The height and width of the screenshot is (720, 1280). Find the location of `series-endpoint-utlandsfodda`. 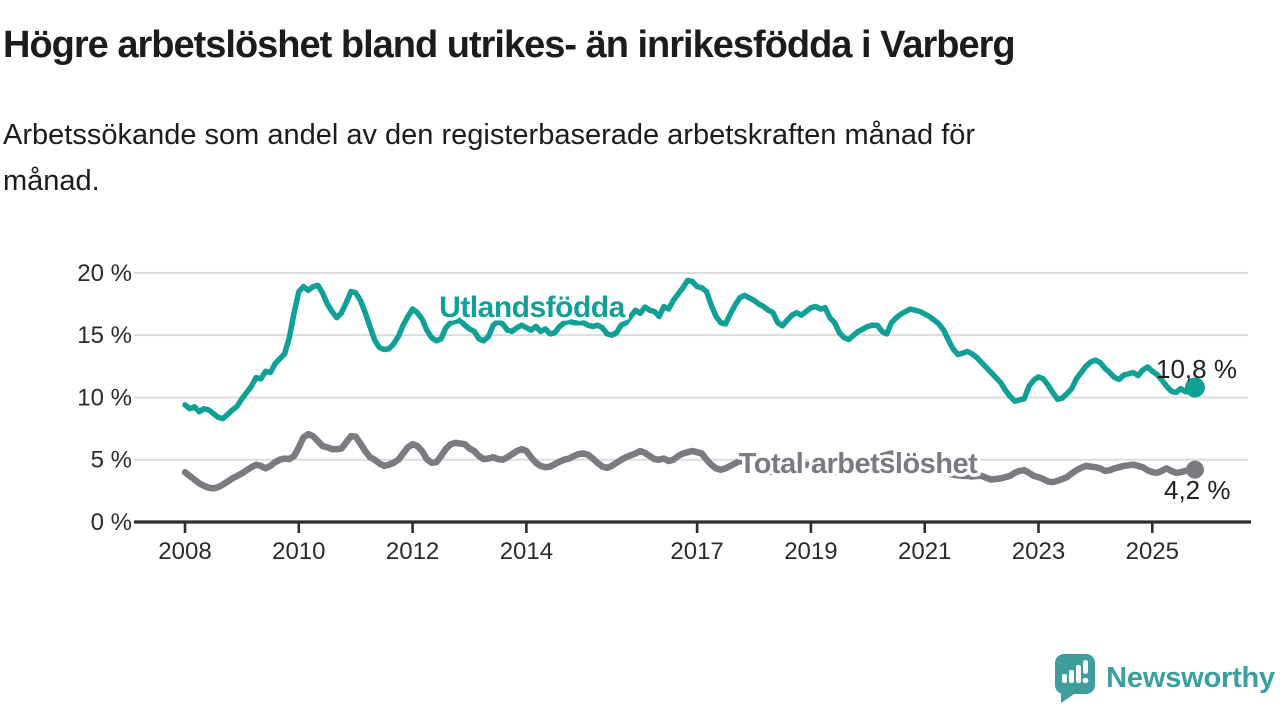

series-endpoint-utlandsfodda is located at coordinates (1194, 387).